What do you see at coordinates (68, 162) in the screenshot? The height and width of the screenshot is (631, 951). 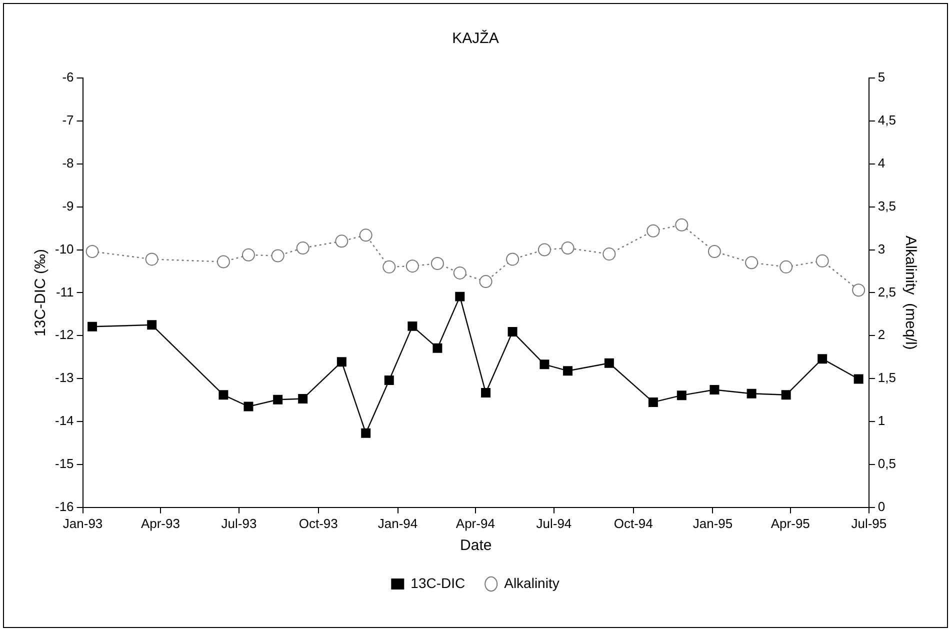 I see `y-tick-label: -8` at bounding box center [68, 162].